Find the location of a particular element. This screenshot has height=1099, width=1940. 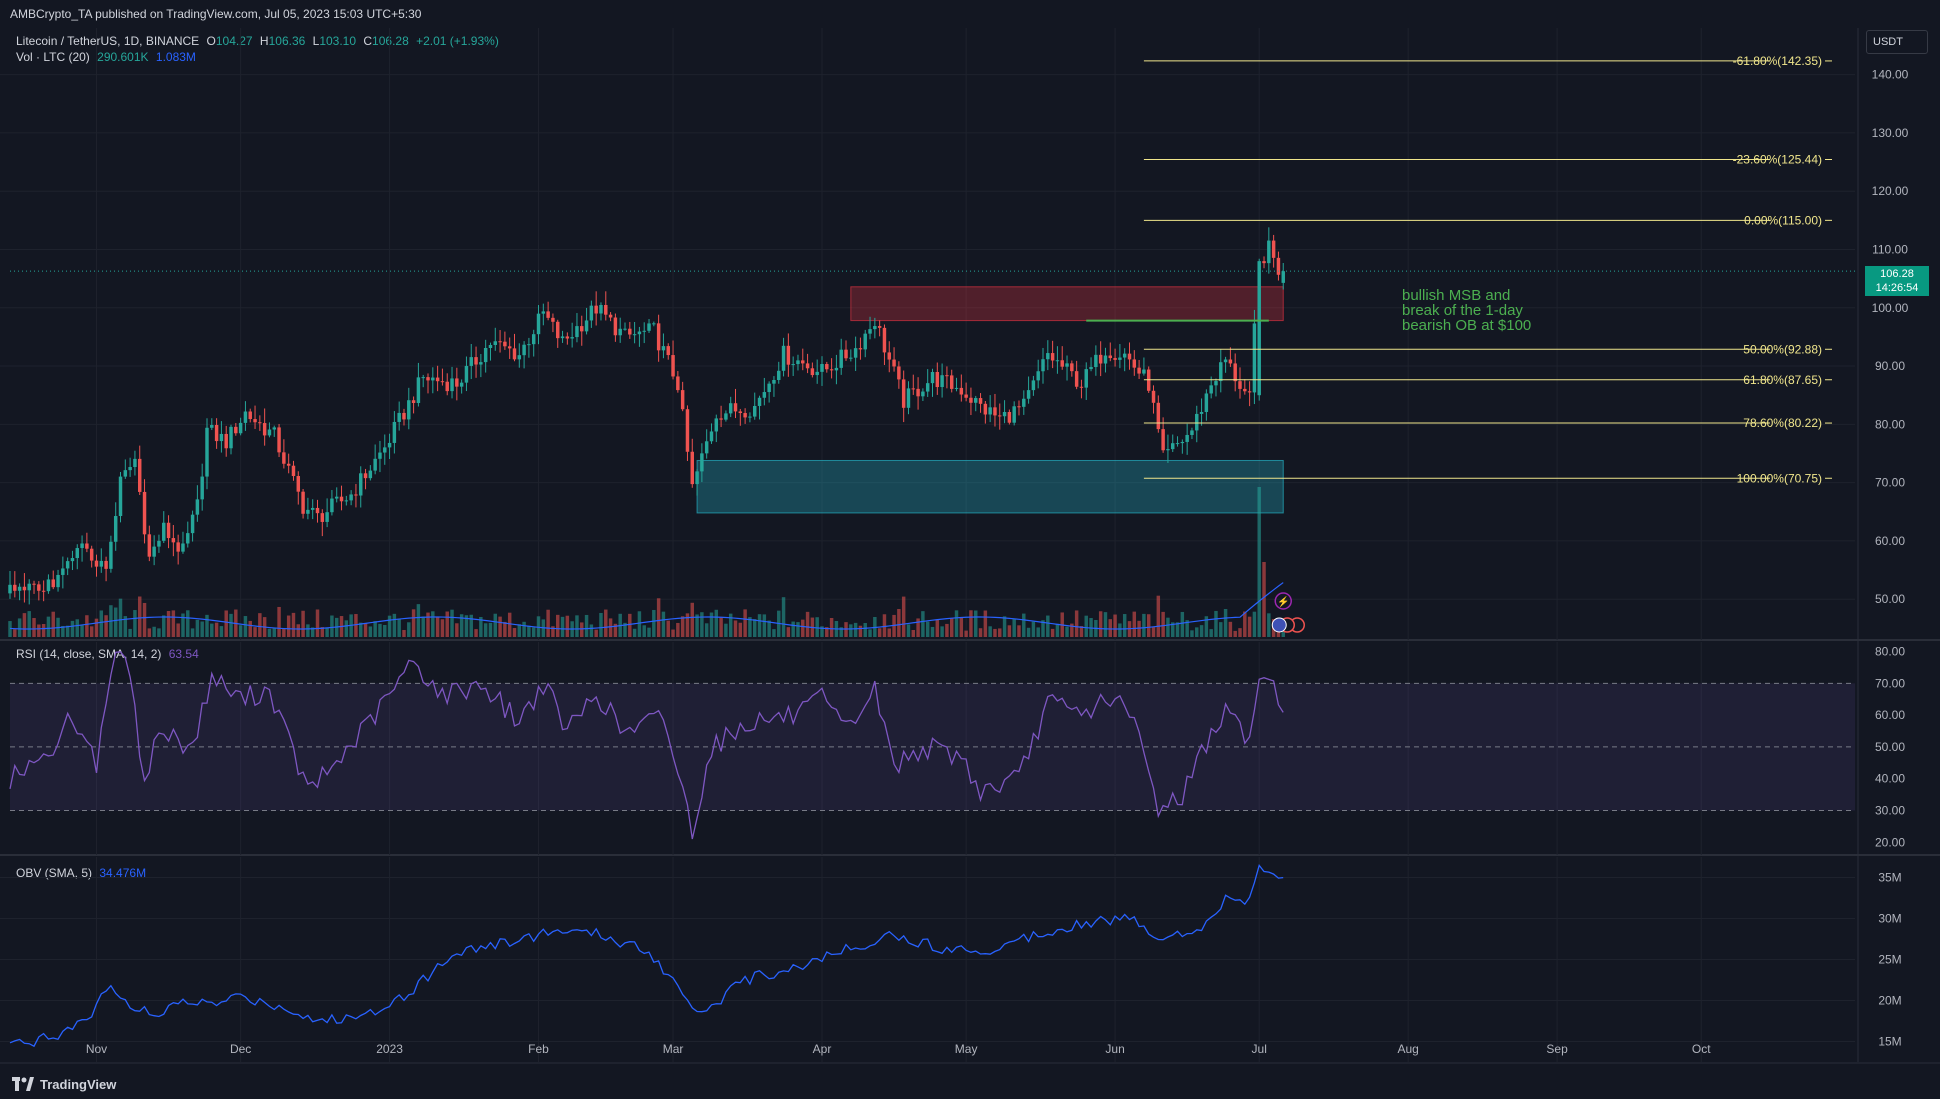

tradingview-logo: TradingView is located at coordinates (64, 1084).